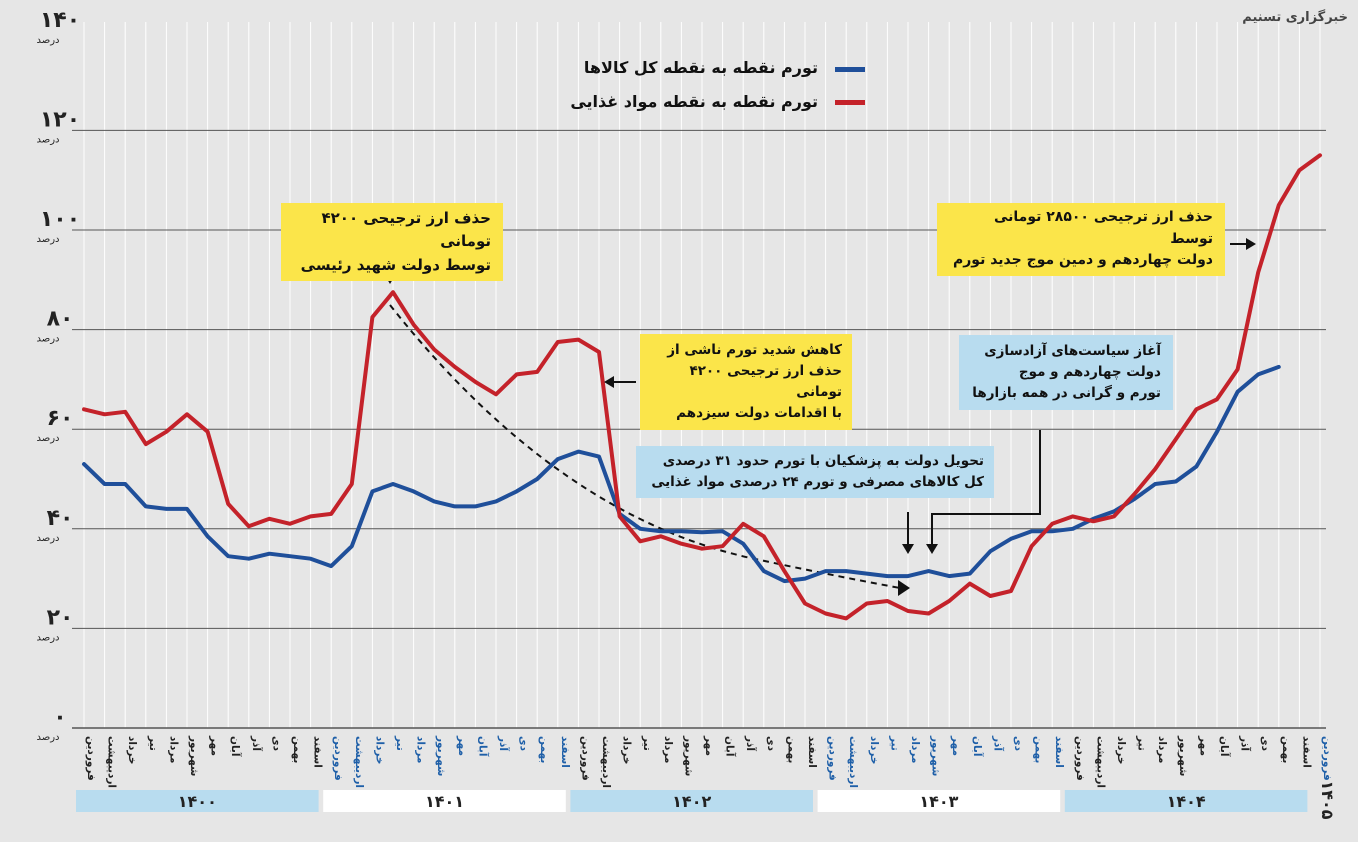 The width and height of the screenshot is (1358, 842). What do you see at coordinates (60, 518) in the screenshot?
I see `y-tick-label: ۴۰` at bounding box center [60, 518].